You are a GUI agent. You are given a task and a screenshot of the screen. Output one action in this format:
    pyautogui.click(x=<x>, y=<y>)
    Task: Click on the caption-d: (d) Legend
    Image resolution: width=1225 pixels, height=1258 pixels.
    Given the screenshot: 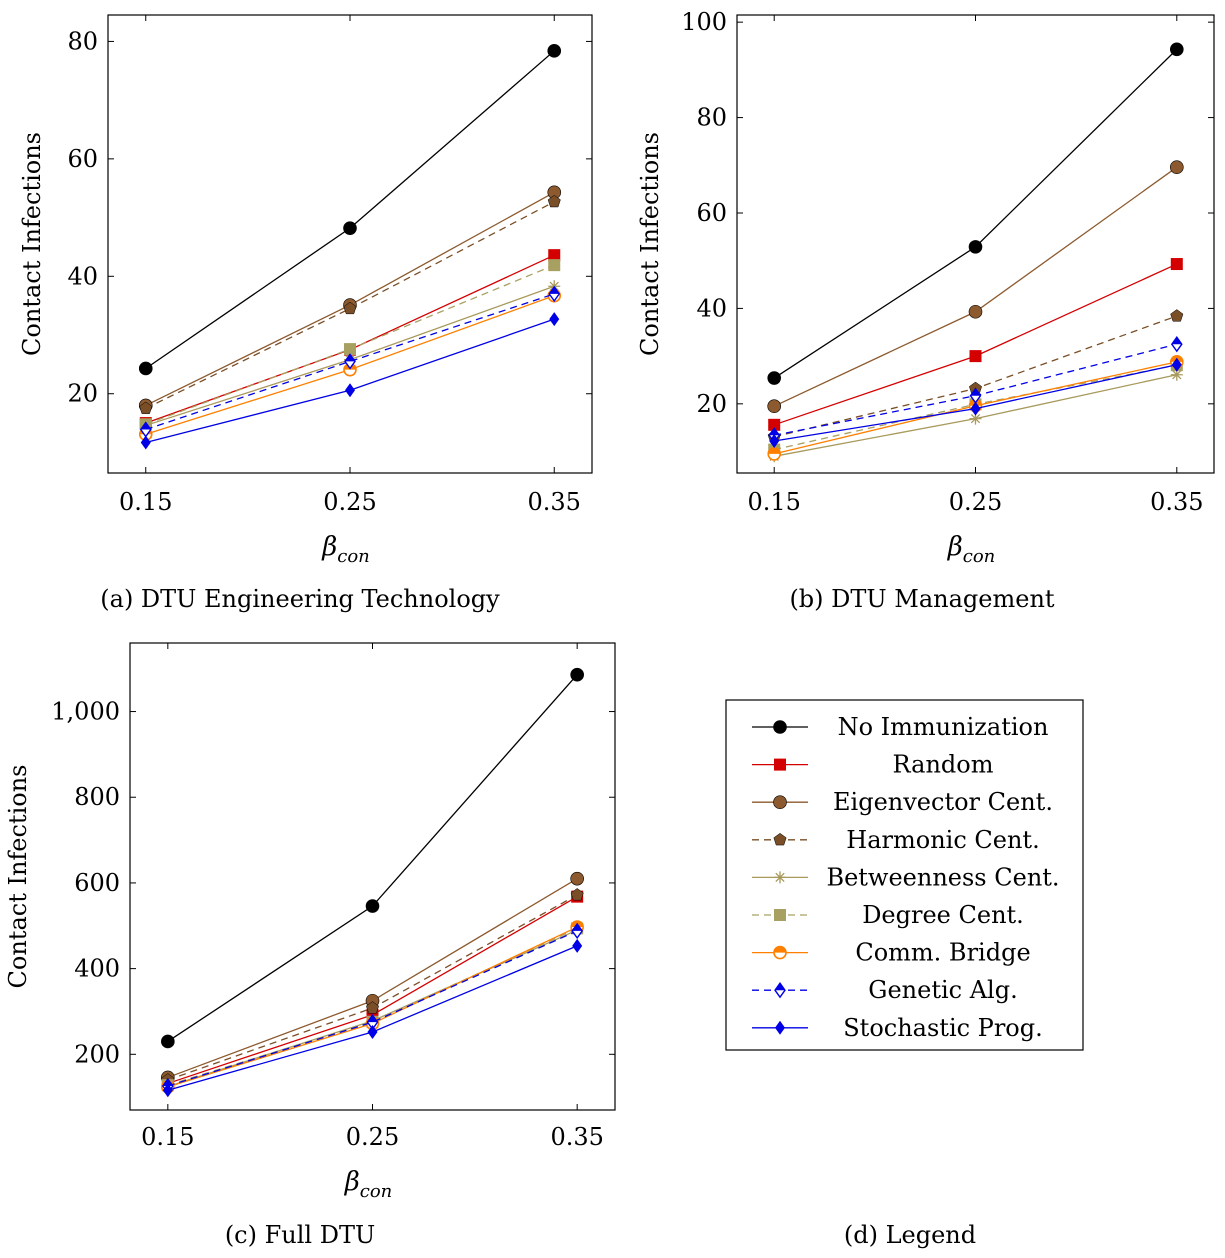 What is the action you would take?
    pyautogui.click(x=910, y=1235)
    